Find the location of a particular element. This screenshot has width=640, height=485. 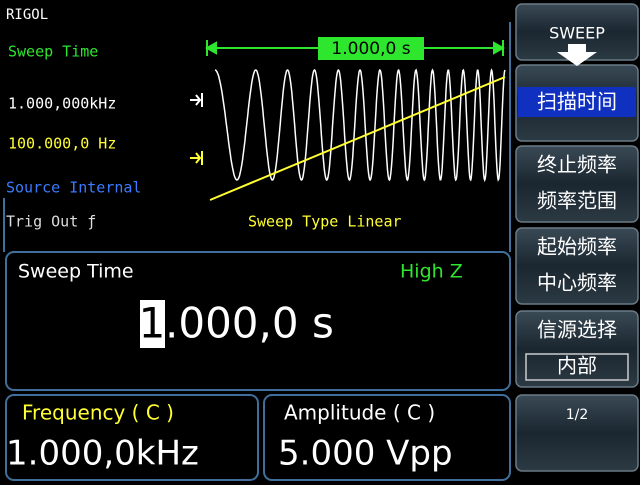

sweep-type: Sweep Type Linear is located at coordinates (325, 222).